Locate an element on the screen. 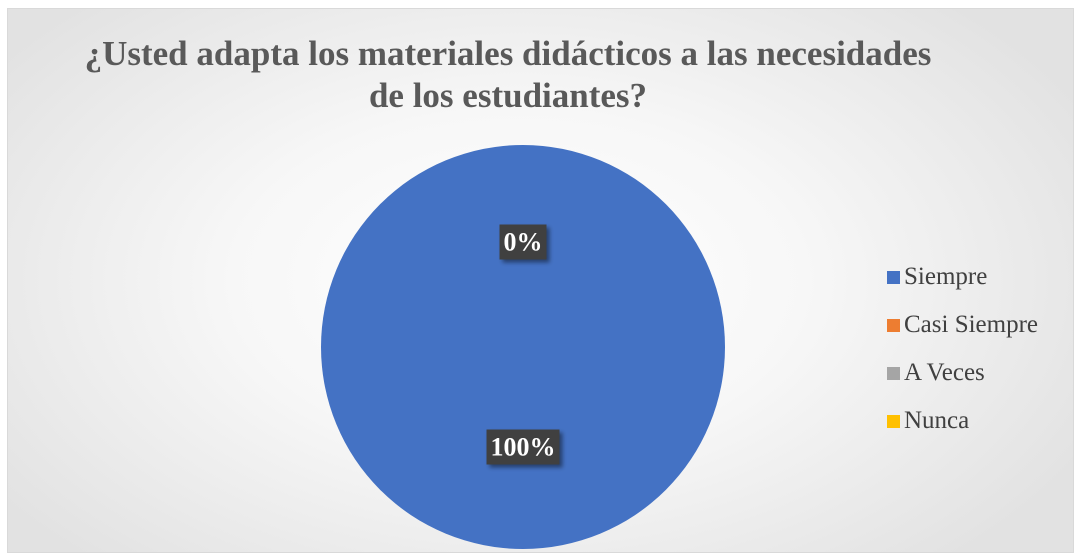  data-label-100-text: 100% is located at coordinates (523, 447).